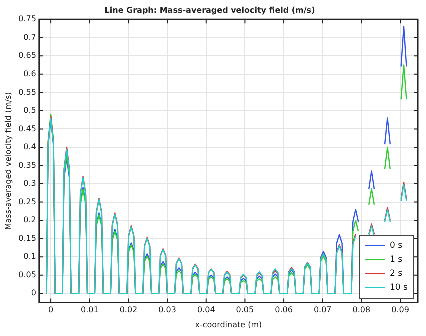 This screenshot has width=426, height=336. Describe the element at coordinates (30, 37) in the screenshot. I see `y-tick-label: 0.7` at that location.